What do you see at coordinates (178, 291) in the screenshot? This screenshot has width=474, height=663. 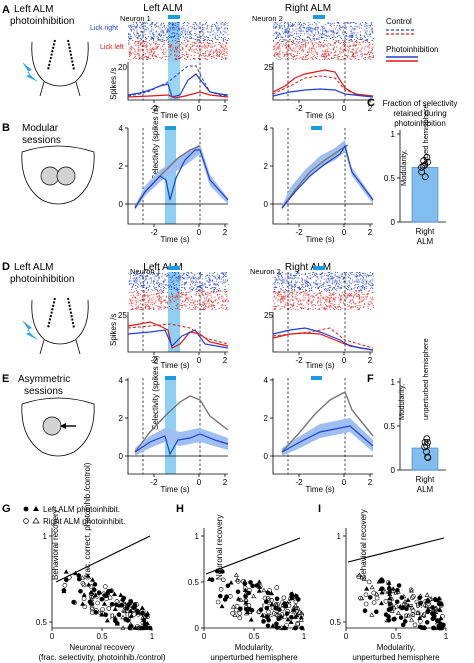 I see `spike-raster` at bounding box center [178, 291].